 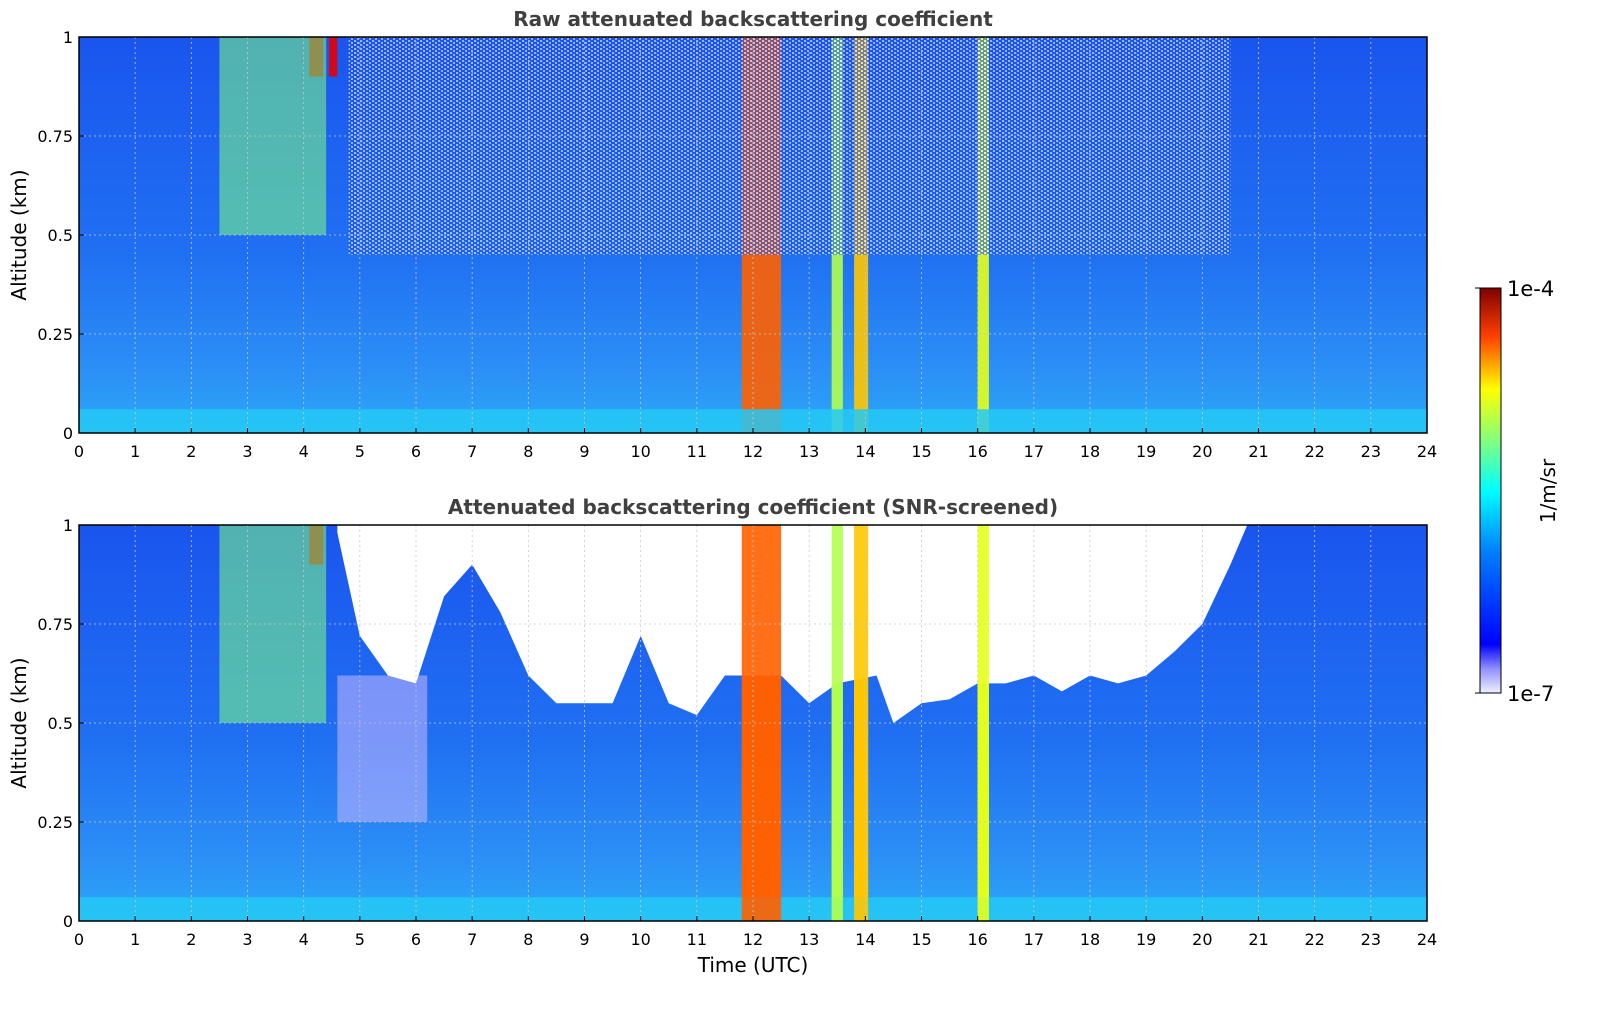 What do you see at coordinates (792, 624) in the screenshot?
I see `screened-out-region` at bounding box center [792, 624].